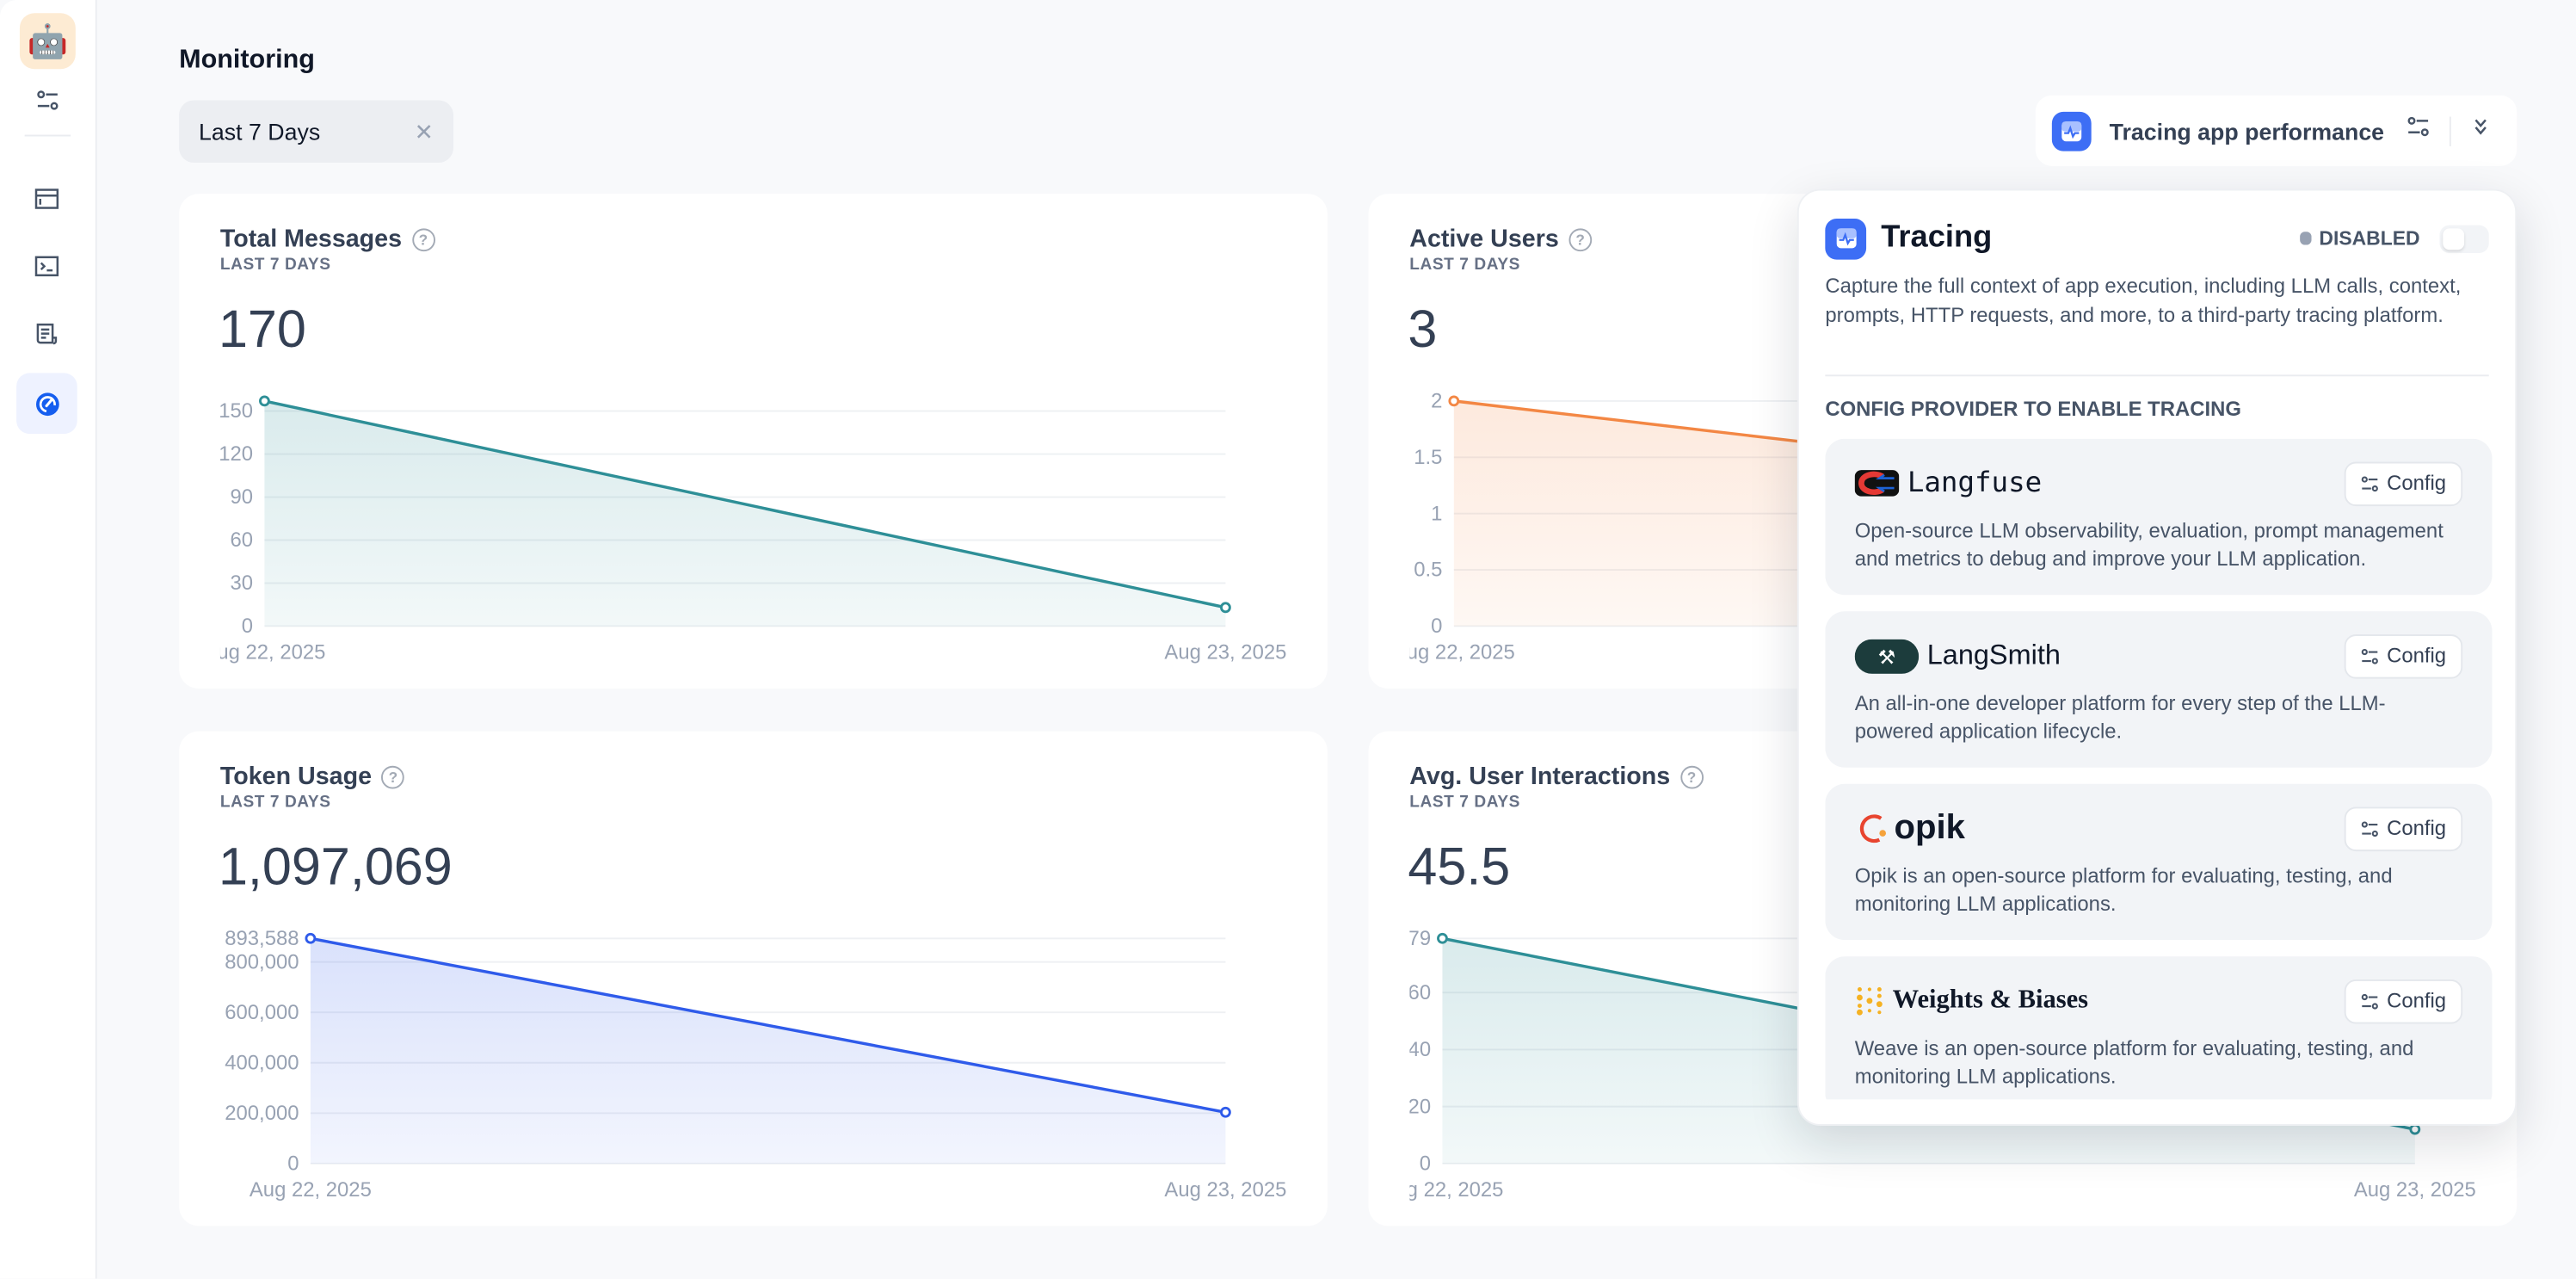  What do you see at coordinates (243, 497) in the screenshot?
I see `y-tick-label: 90` at bounding box center [243, 497].